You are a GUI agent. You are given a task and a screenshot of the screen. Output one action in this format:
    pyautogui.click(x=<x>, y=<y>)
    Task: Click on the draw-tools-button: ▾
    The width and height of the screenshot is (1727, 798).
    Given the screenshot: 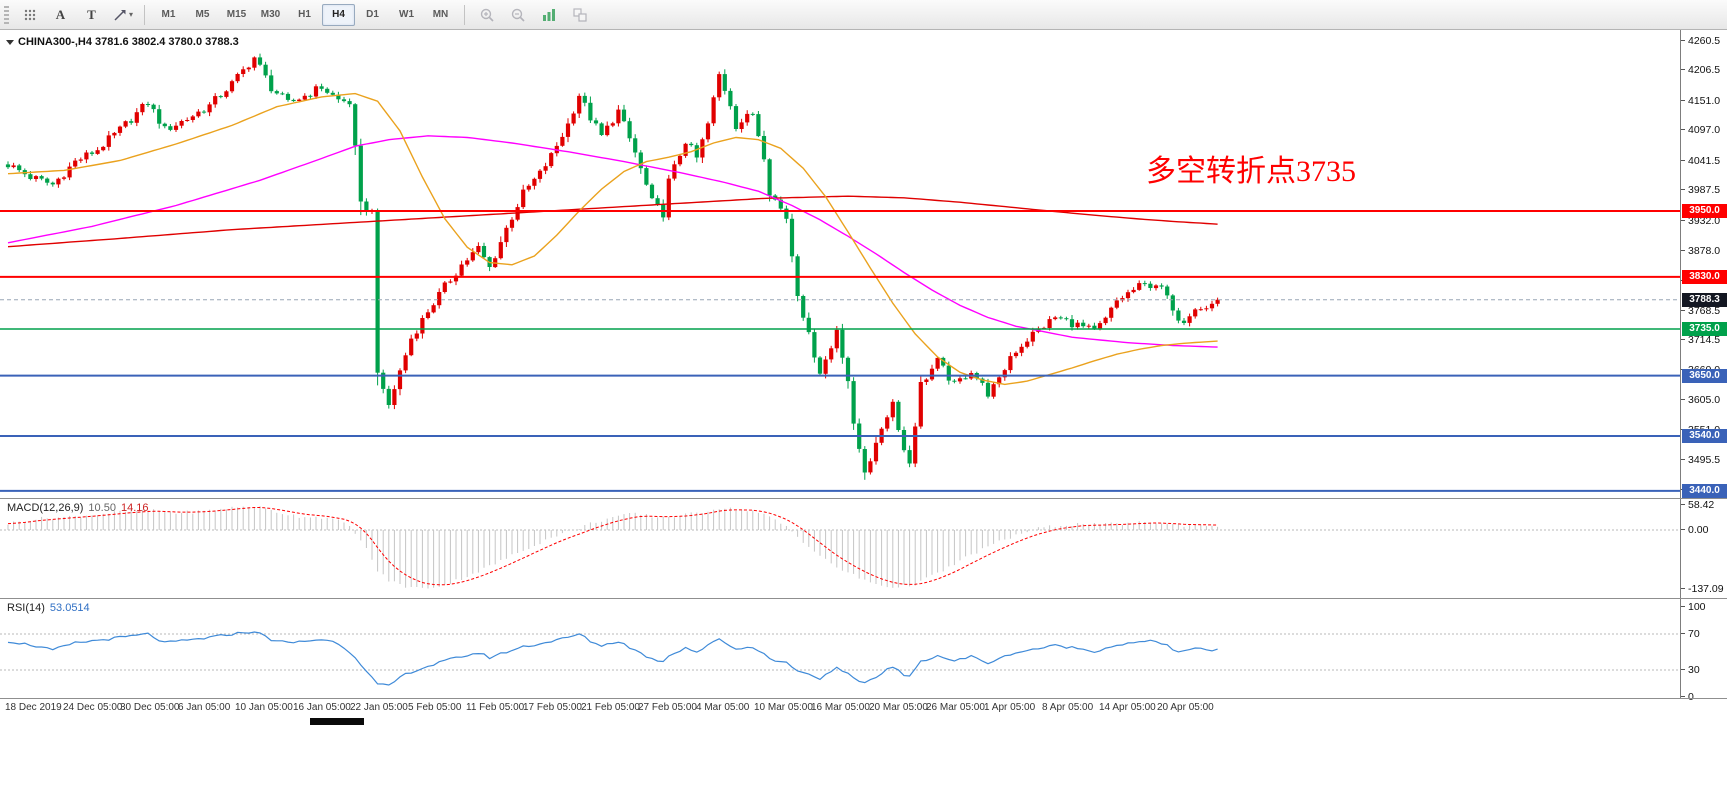 What is the action you would take?
    pyautogui.click(x=122, y=15)
    